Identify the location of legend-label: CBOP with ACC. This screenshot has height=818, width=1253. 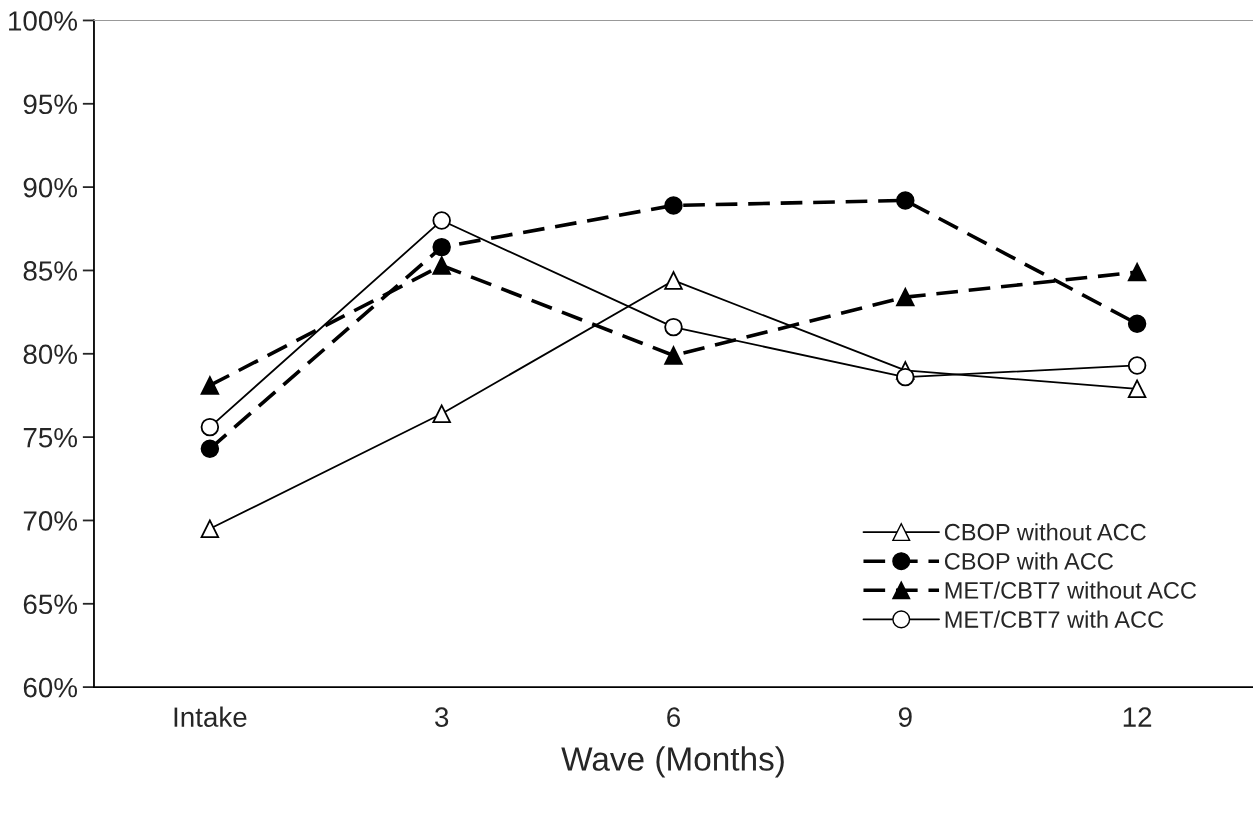
(1029, 561).